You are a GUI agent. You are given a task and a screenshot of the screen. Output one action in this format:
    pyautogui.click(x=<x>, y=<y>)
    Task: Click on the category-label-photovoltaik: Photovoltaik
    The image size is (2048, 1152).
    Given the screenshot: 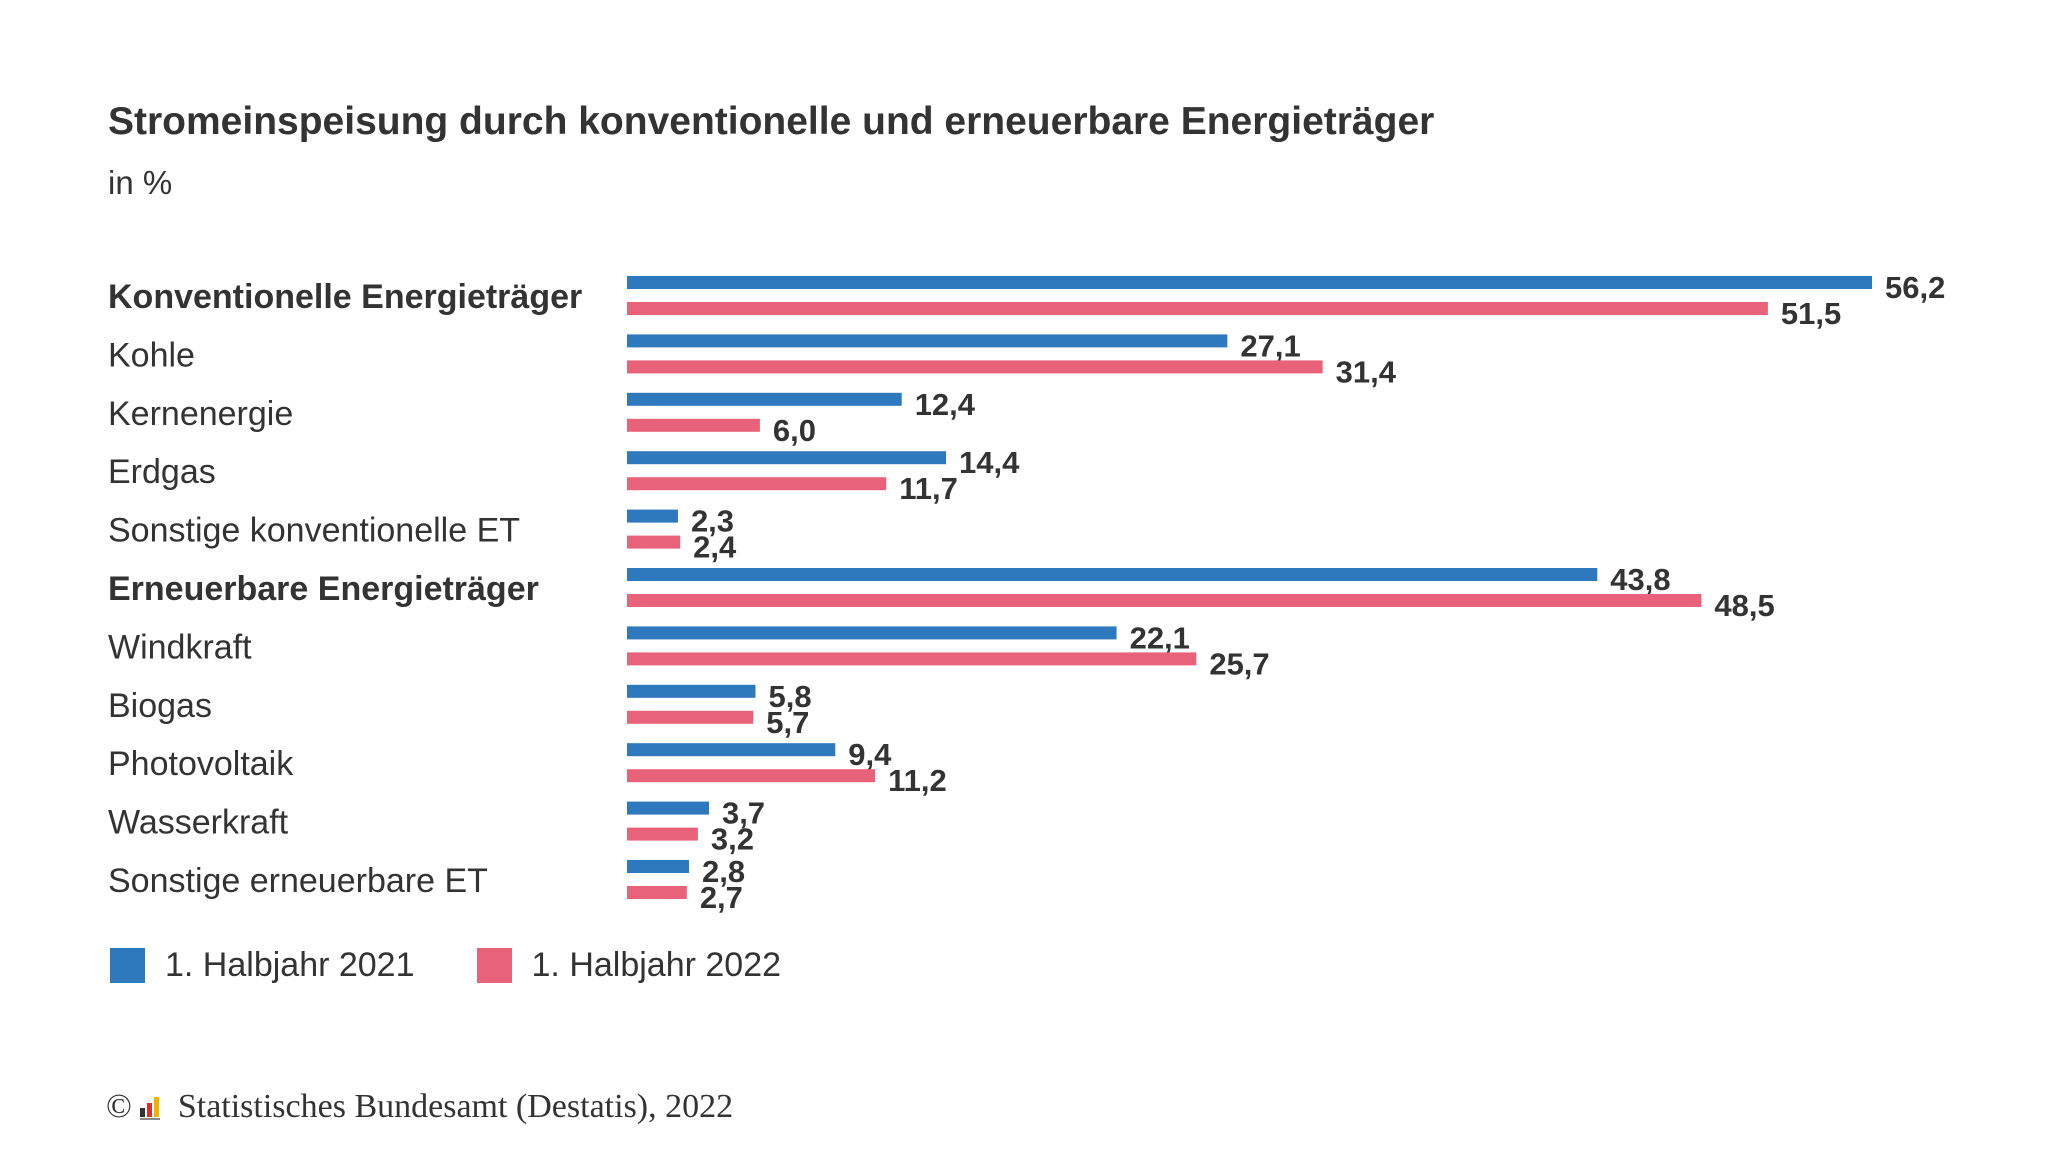 What is the action you would take?
    pyautogui.click(x=201, y=764)
    